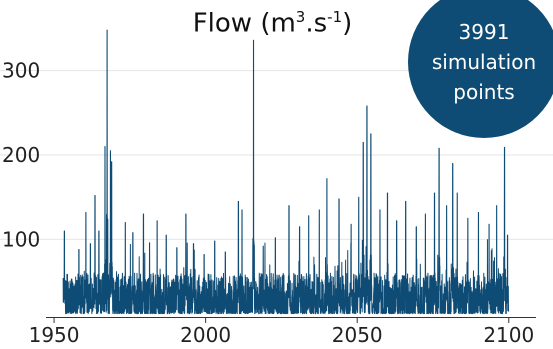  I want to click on badge-count: 3991, so click(484, 32).